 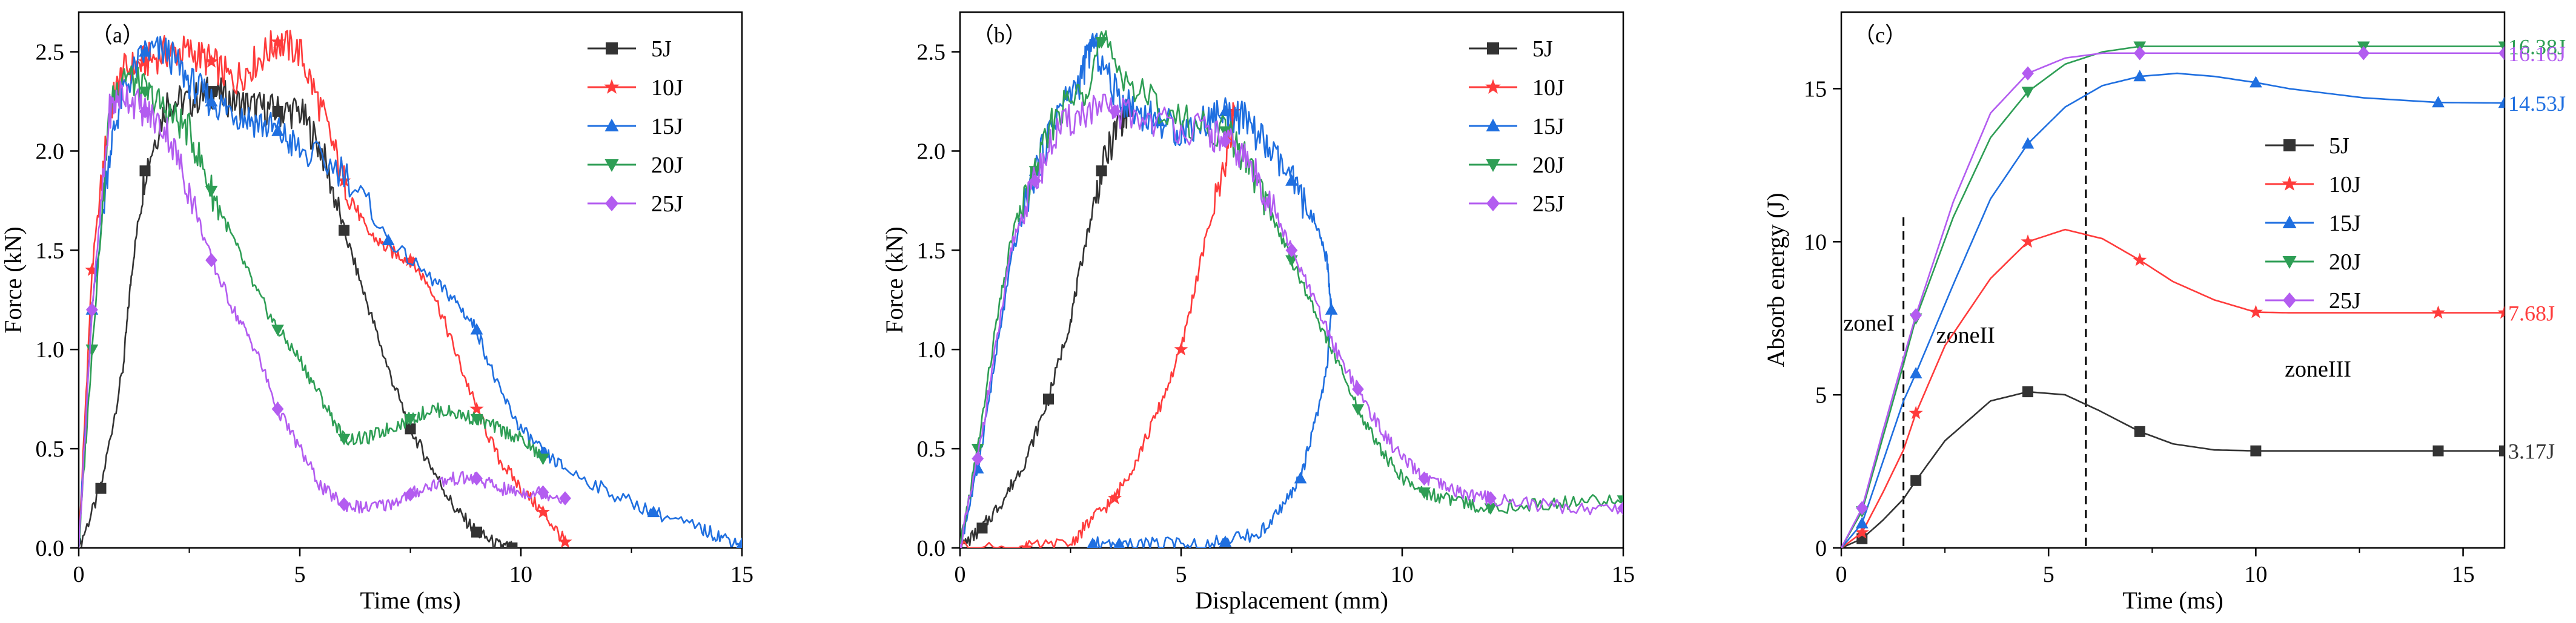 I want to click on y-tick-label: 0.5, so click(x=931, y=449).